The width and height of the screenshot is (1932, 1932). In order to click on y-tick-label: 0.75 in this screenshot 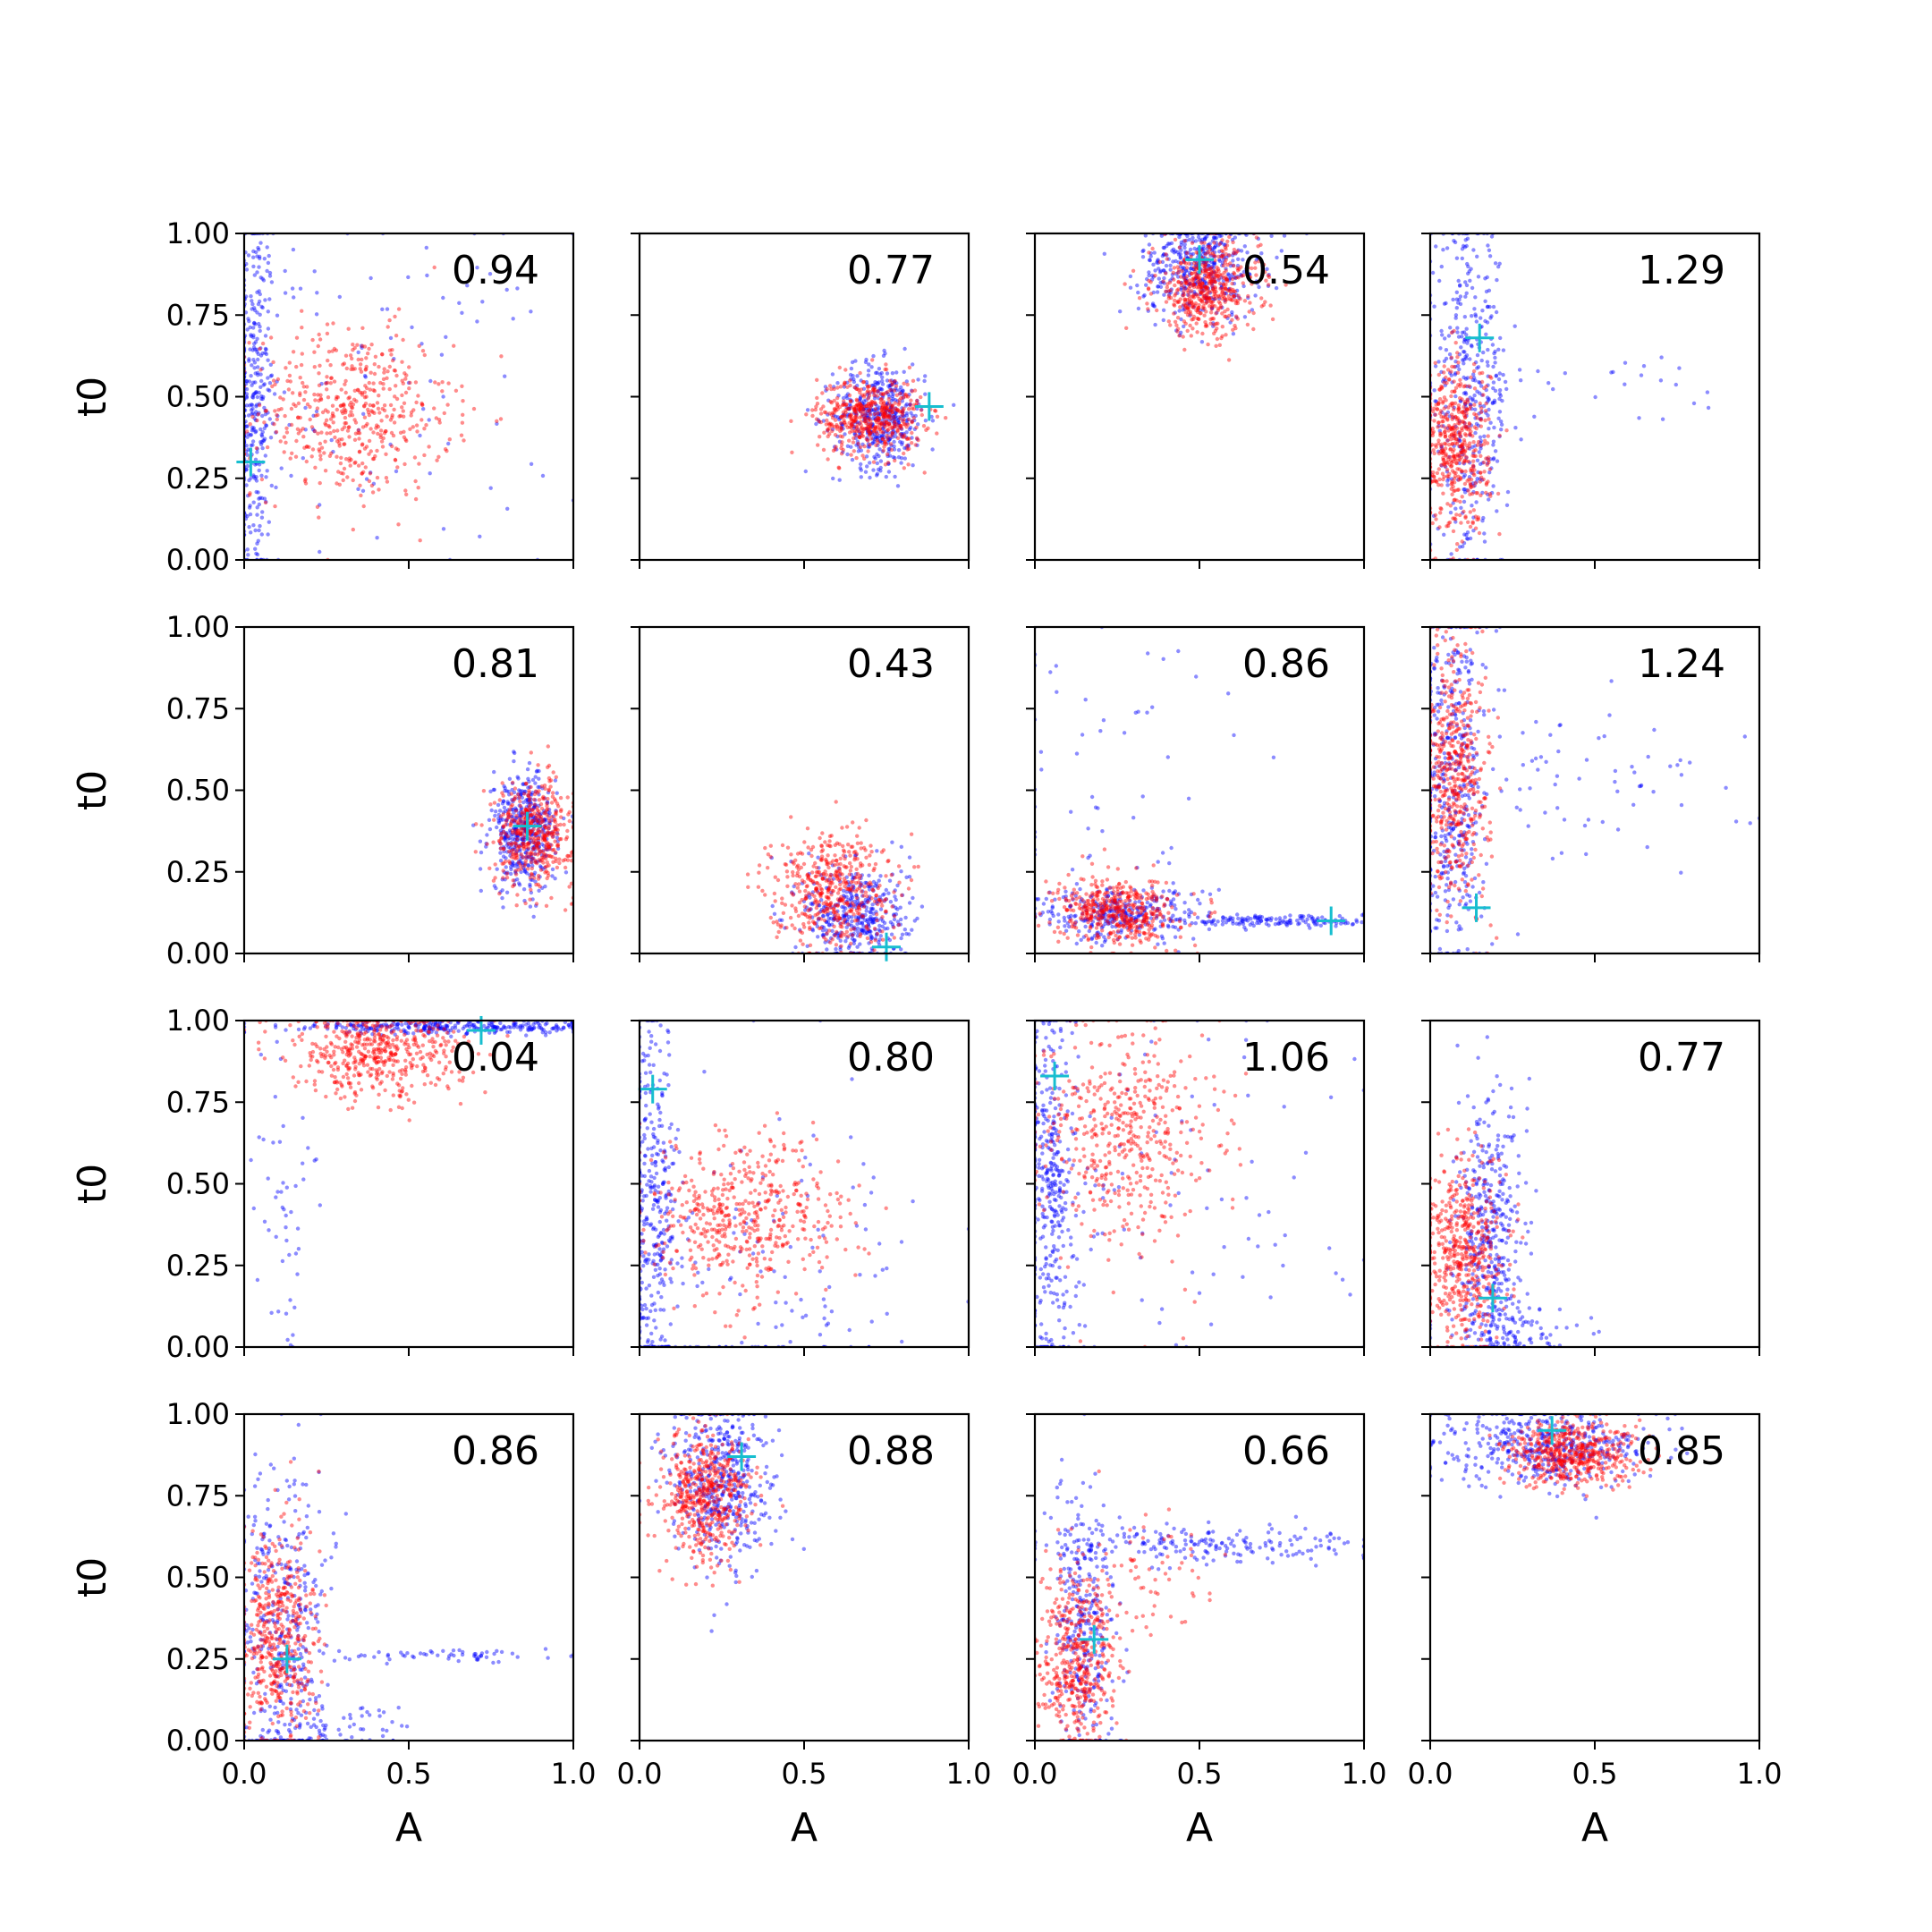, I will do `click(198, 315)`.